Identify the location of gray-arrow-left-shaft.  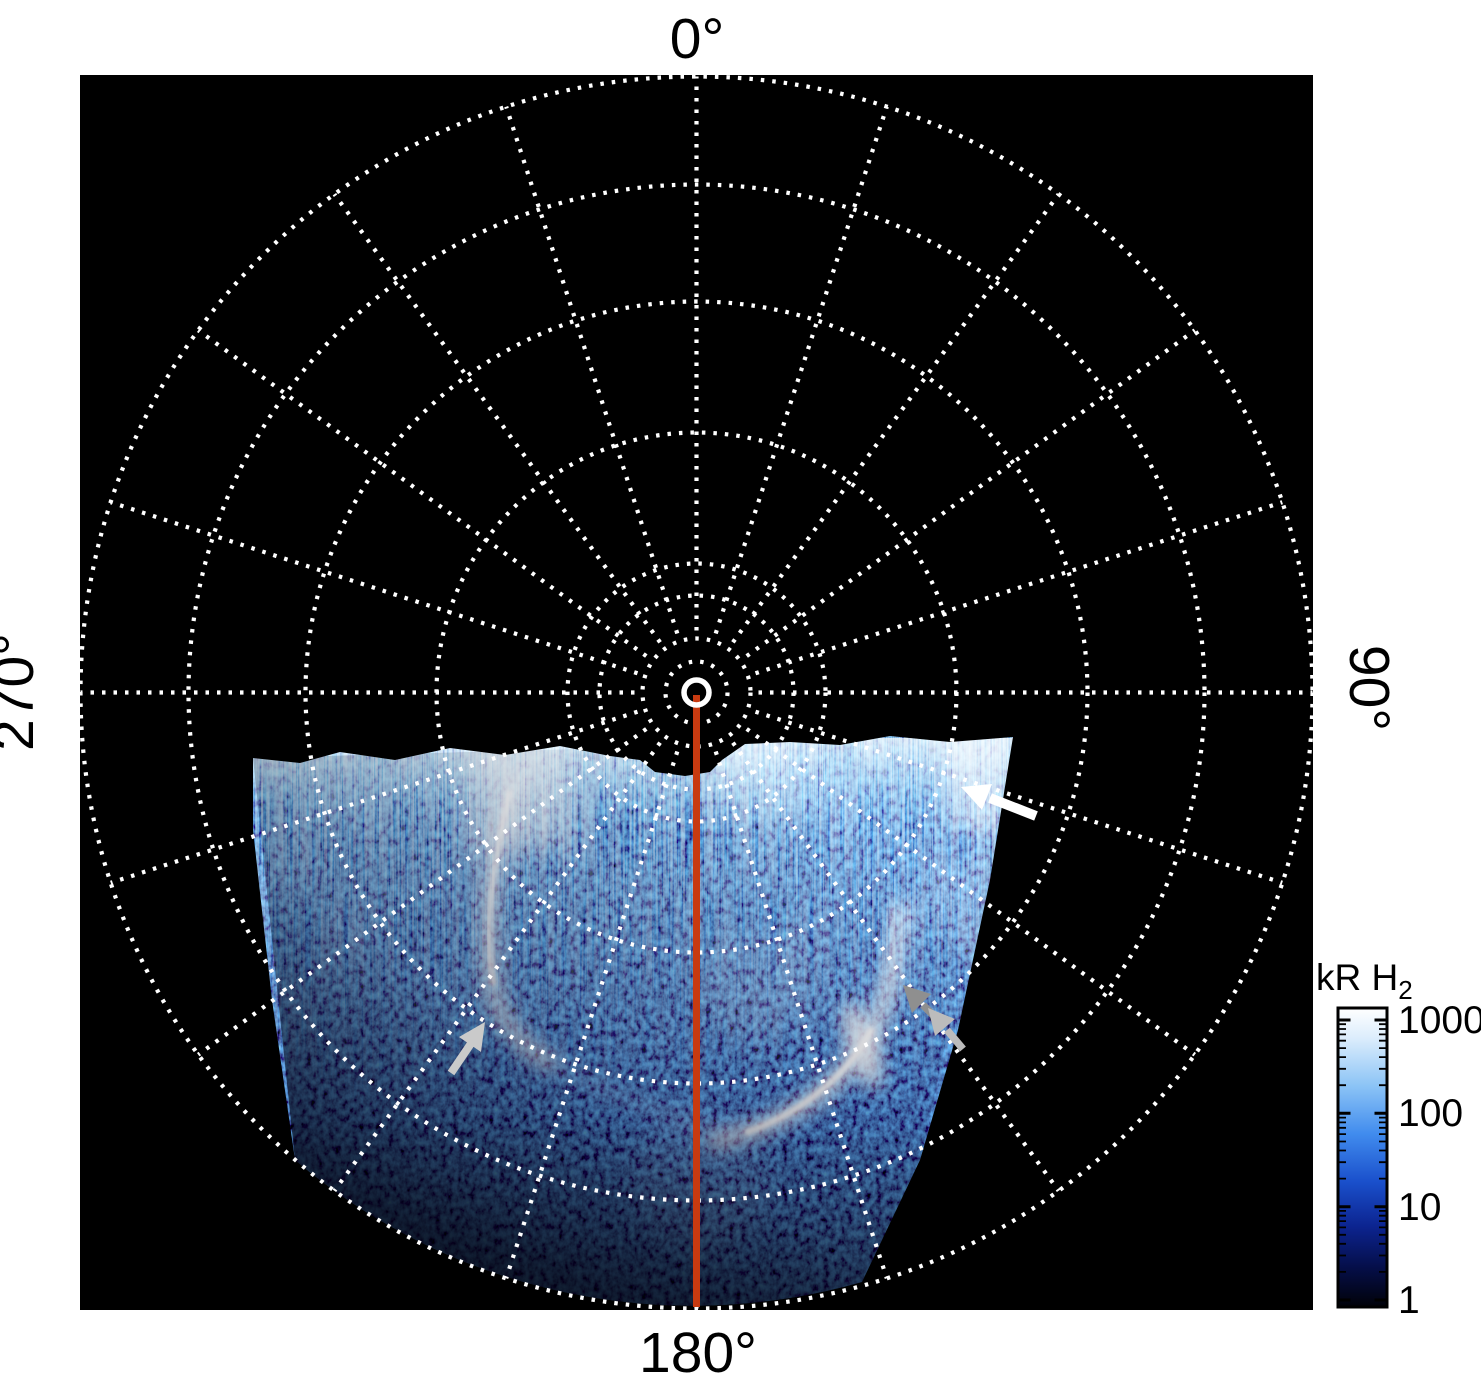
(461, 1057).